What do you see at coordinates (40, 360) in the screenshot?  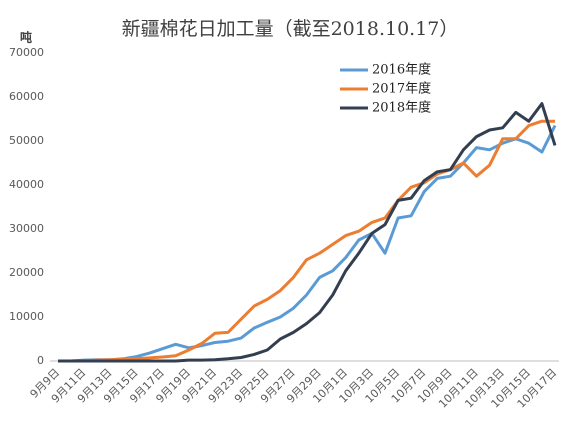 I see `y-tick-label: 0` at bounding box center [40, 360].